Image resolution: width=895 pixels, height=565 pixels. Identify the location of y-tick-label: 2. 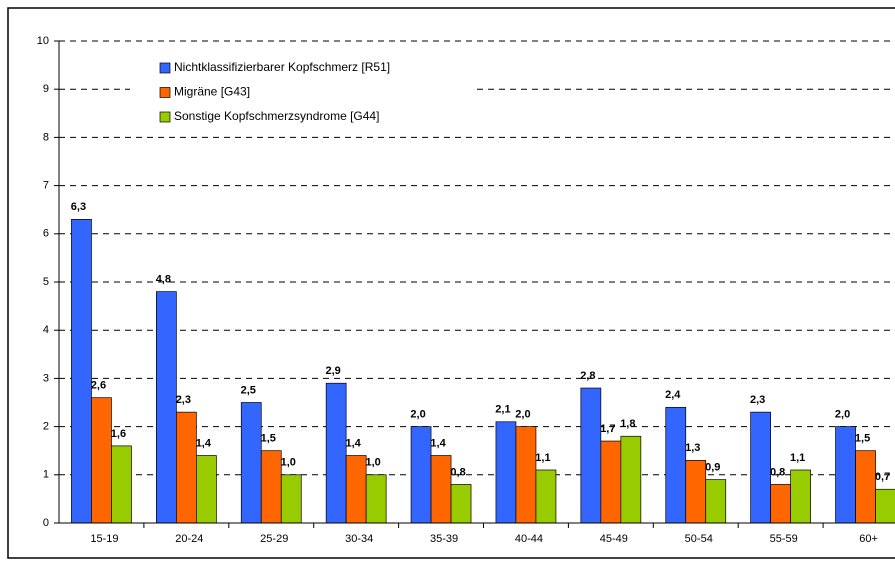
(46, 427).